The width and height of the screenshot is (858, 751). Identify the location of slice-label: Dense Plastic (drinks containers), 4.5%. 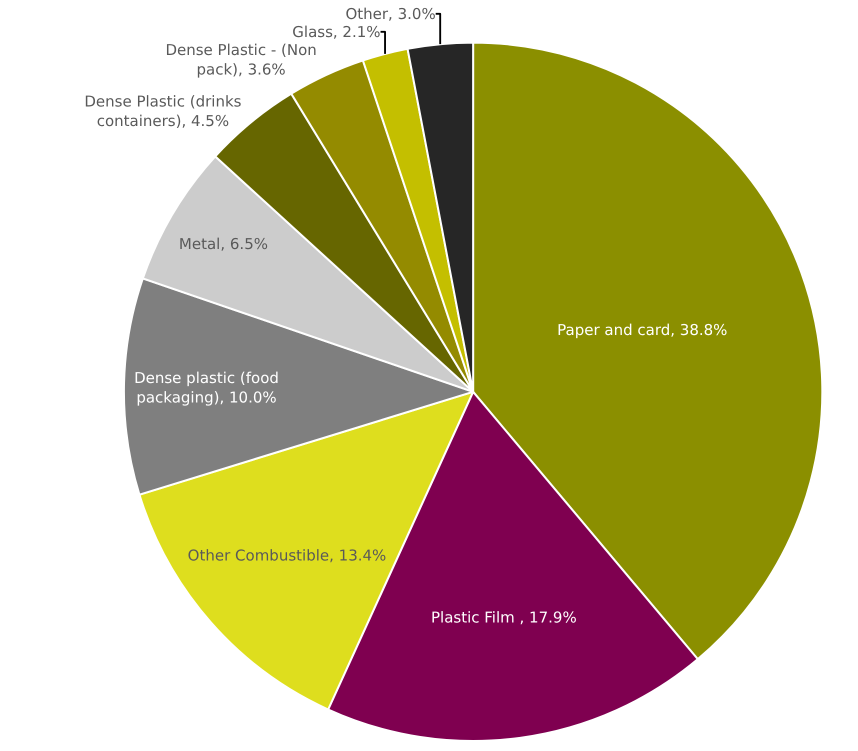
(163, 111).